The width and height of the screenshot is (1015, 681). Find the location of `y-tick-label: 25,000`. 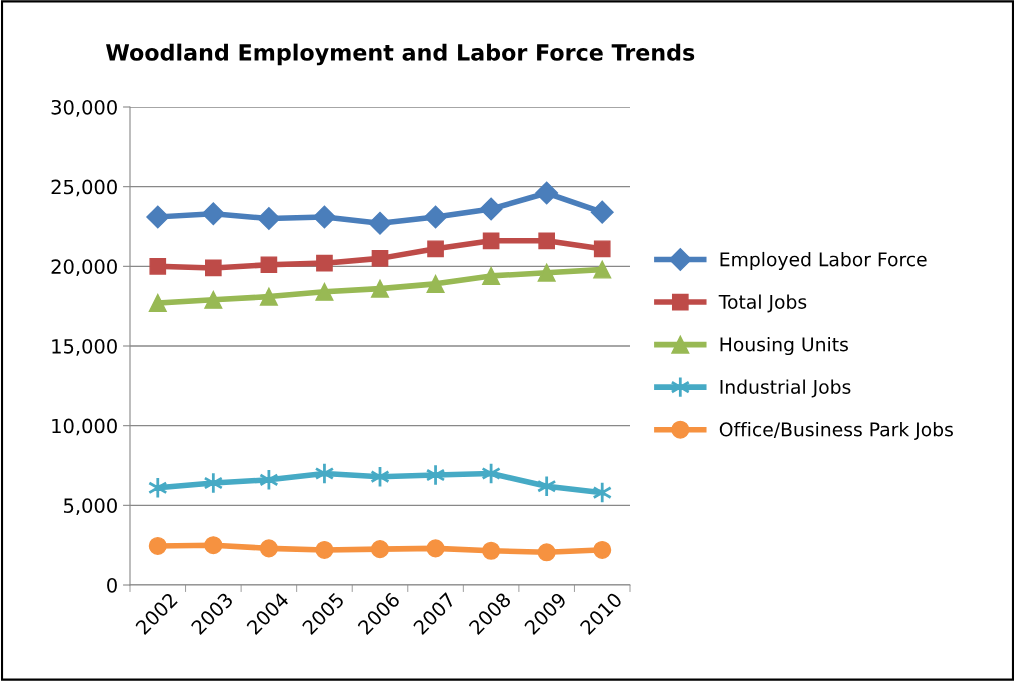

y-tick-label: 25,000 is located at coordinates (84, 188).